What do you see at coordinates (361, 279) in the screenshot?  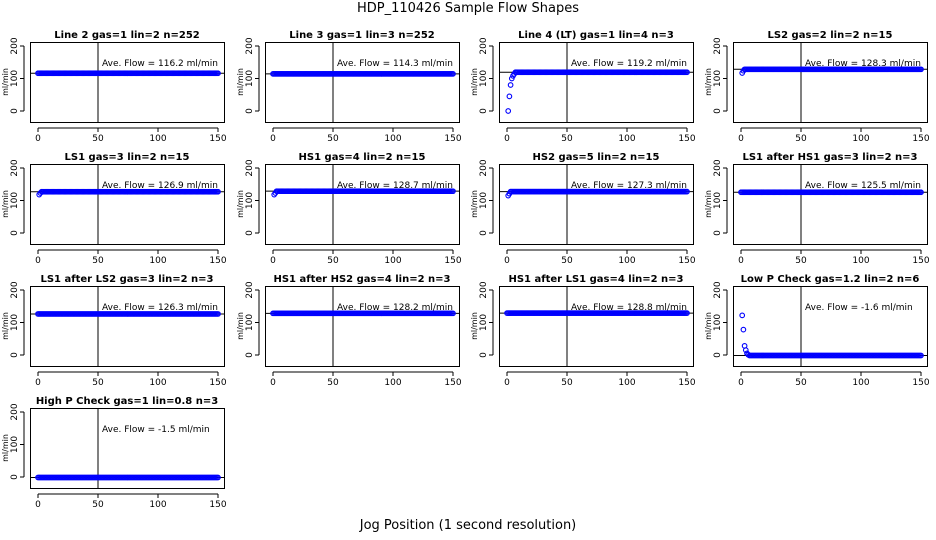 I see `panel-title: HS1 after HS2 gas=4 lin=2 n=3` at bounding box center [361, 279].